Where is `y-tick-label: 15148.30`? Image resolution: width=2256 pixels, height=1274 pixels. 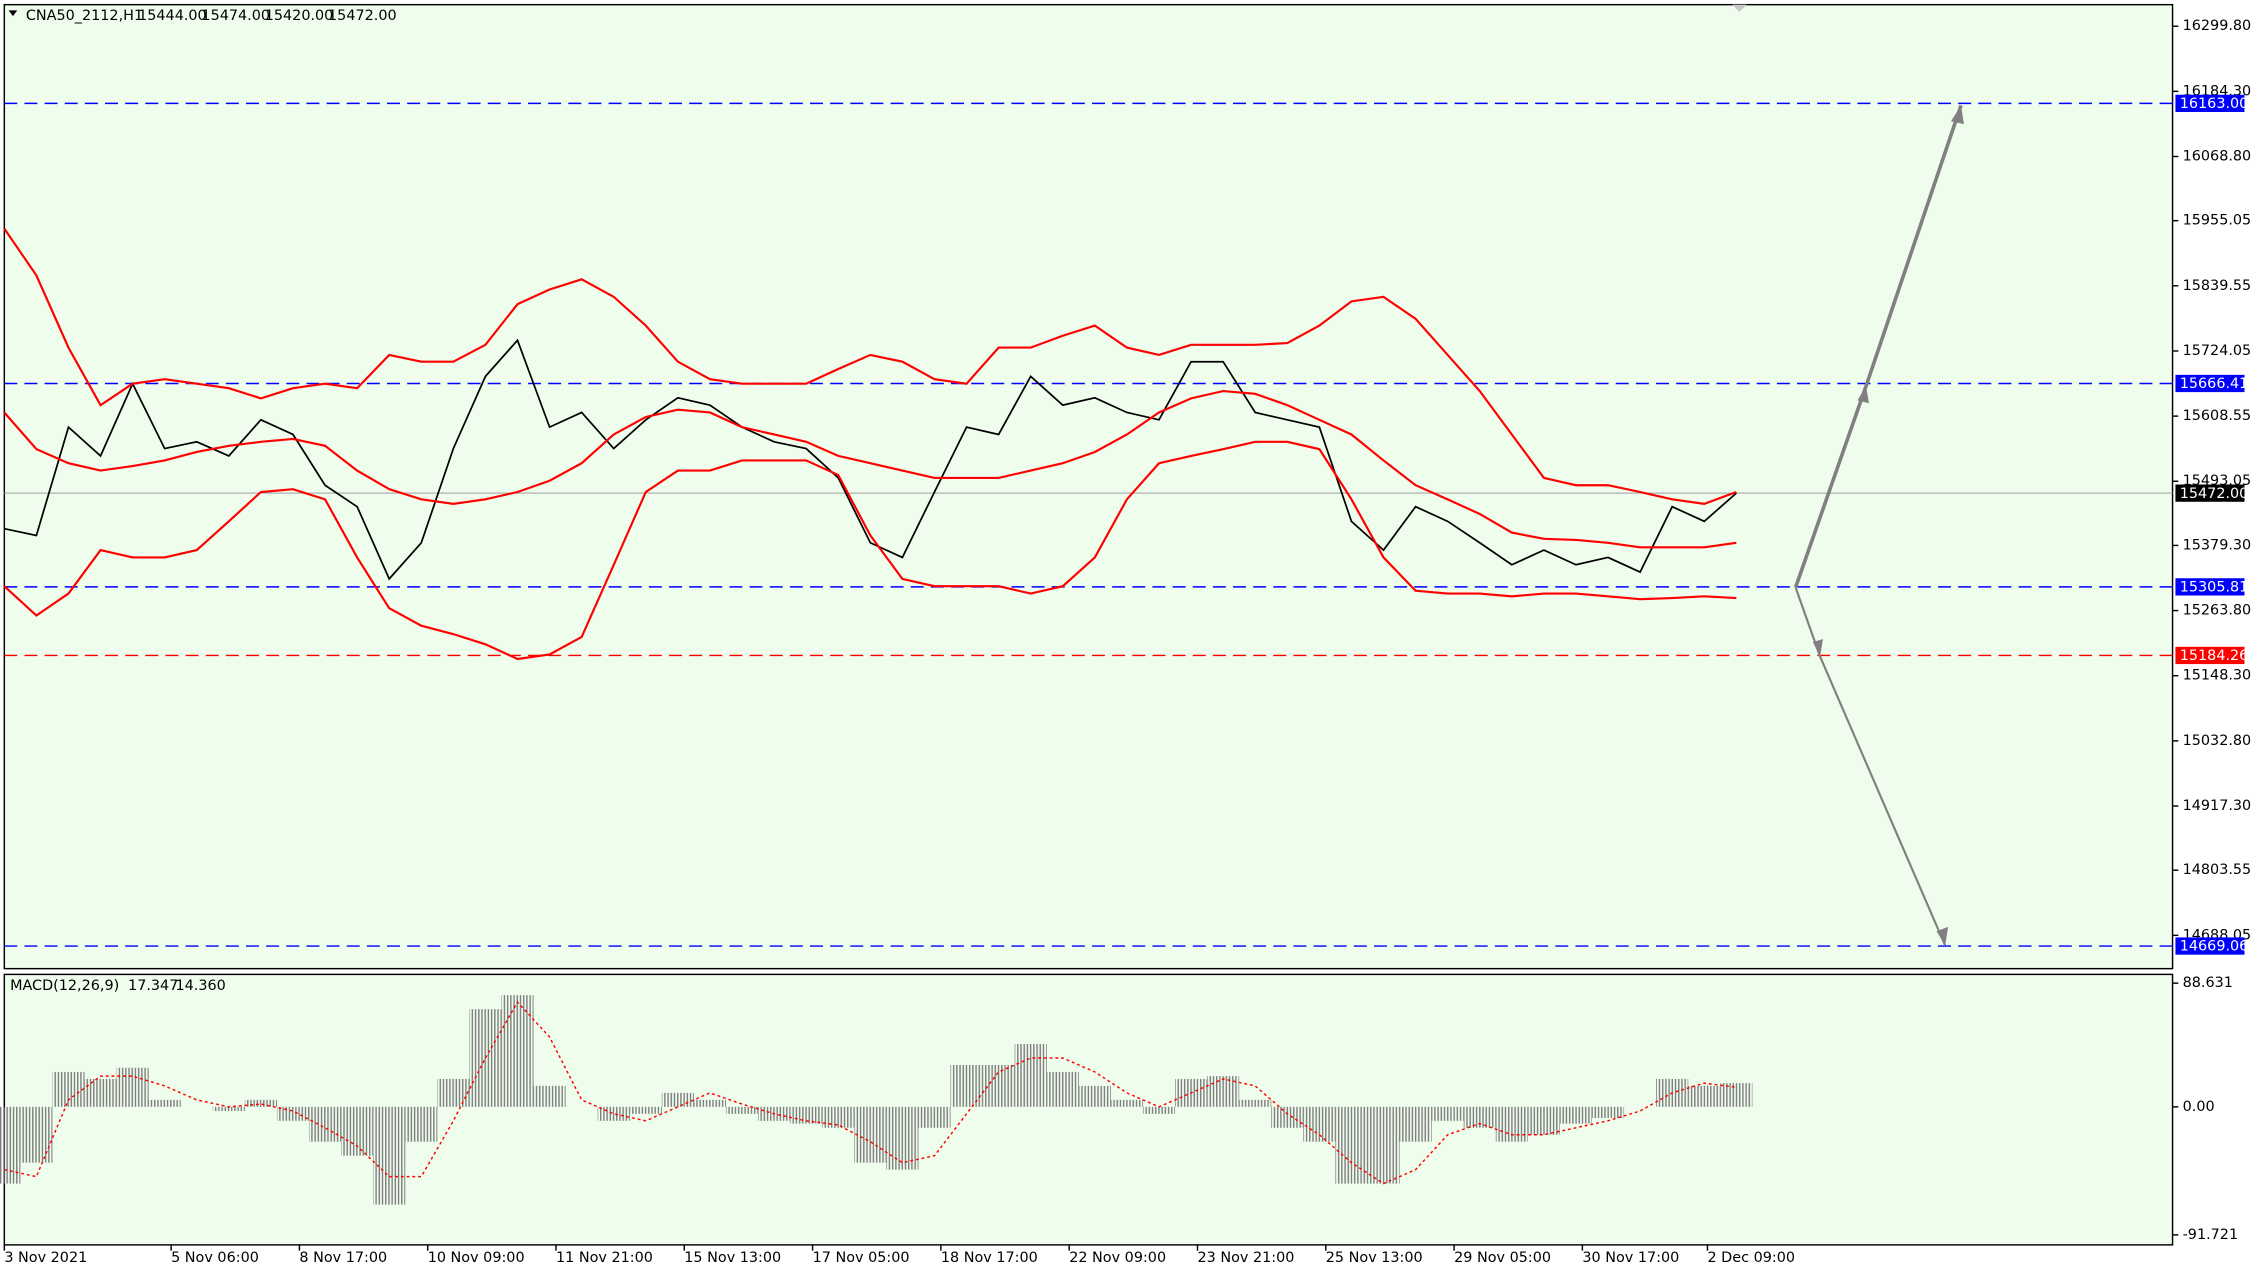 y-tick-label: 15148.30 is located at coordinates (2217, 676).